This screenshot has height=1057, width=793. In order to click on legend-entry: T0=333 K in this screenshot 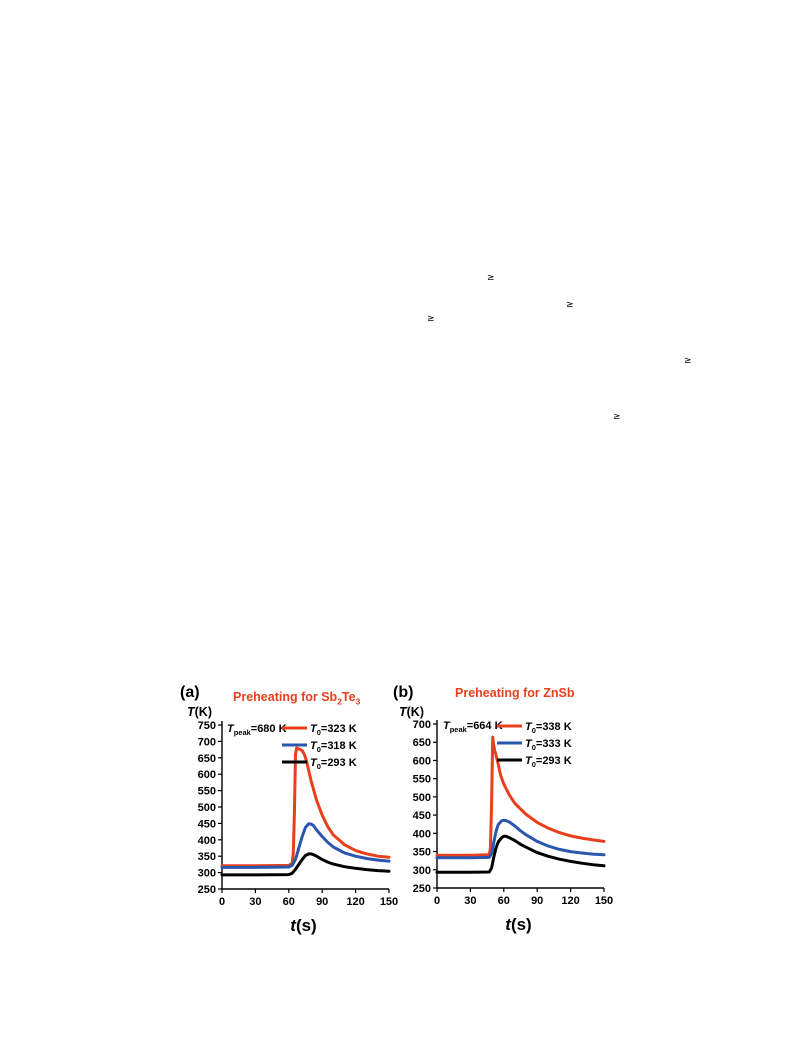, I will do `click(548, 745)`.